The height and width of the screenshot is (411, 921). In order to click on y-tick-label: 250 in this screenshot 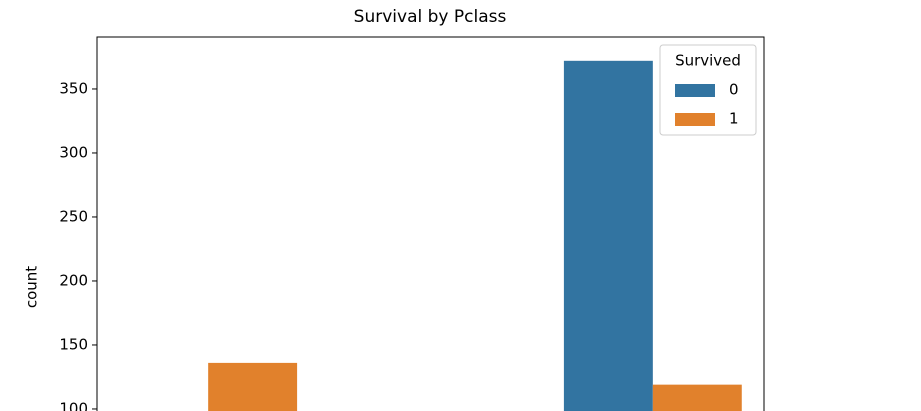, I will do `click(73, 216)`.